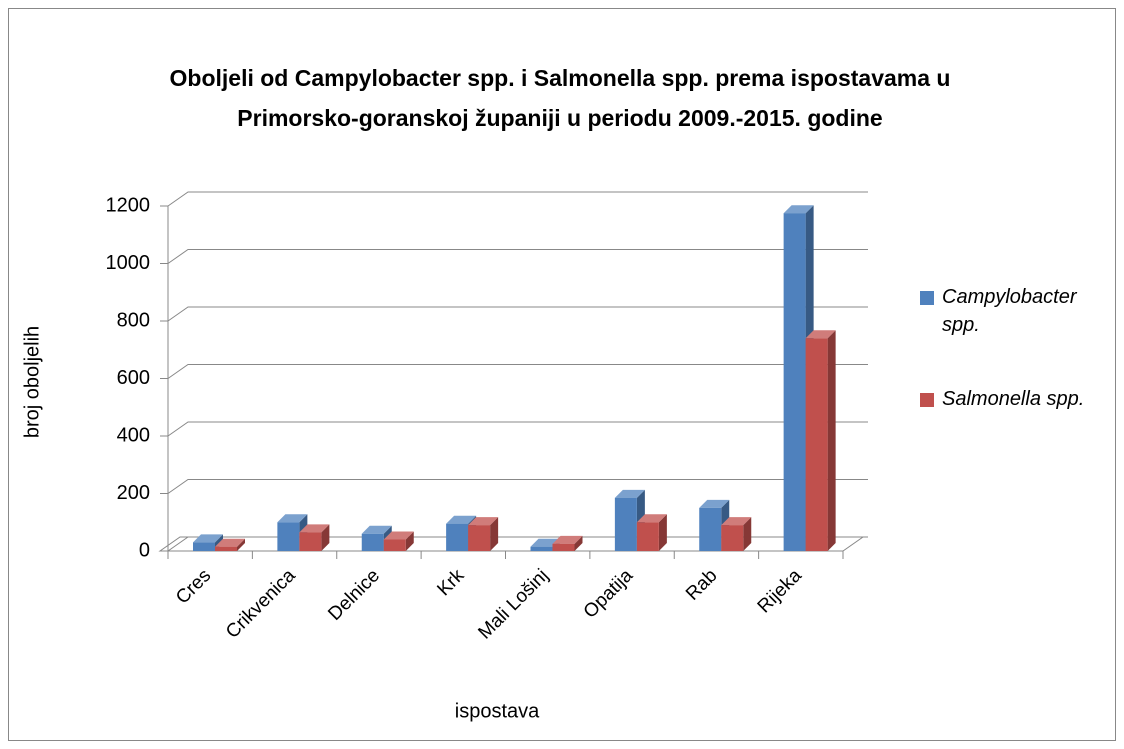 This screenshot has height=749, width=1124. I want to click on y-axis-title: broj oboljelih, so click(32, 382).